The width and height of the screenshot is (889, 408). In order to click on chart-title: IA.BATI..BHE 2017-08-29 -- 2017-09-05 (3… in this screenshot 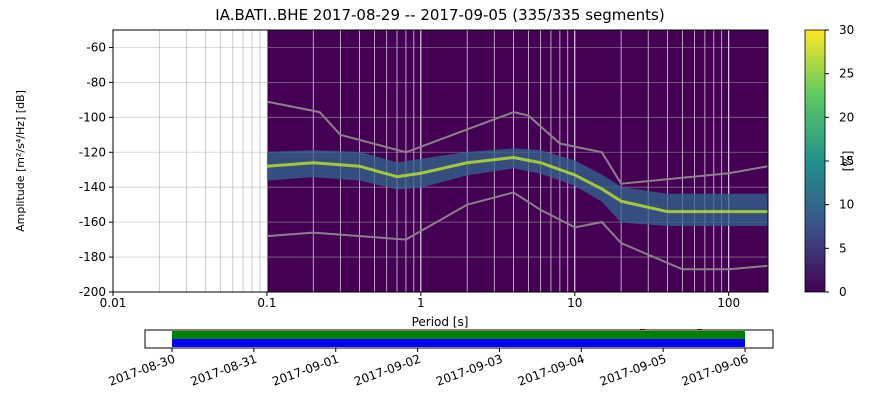, I will do `click(439, 15)`.